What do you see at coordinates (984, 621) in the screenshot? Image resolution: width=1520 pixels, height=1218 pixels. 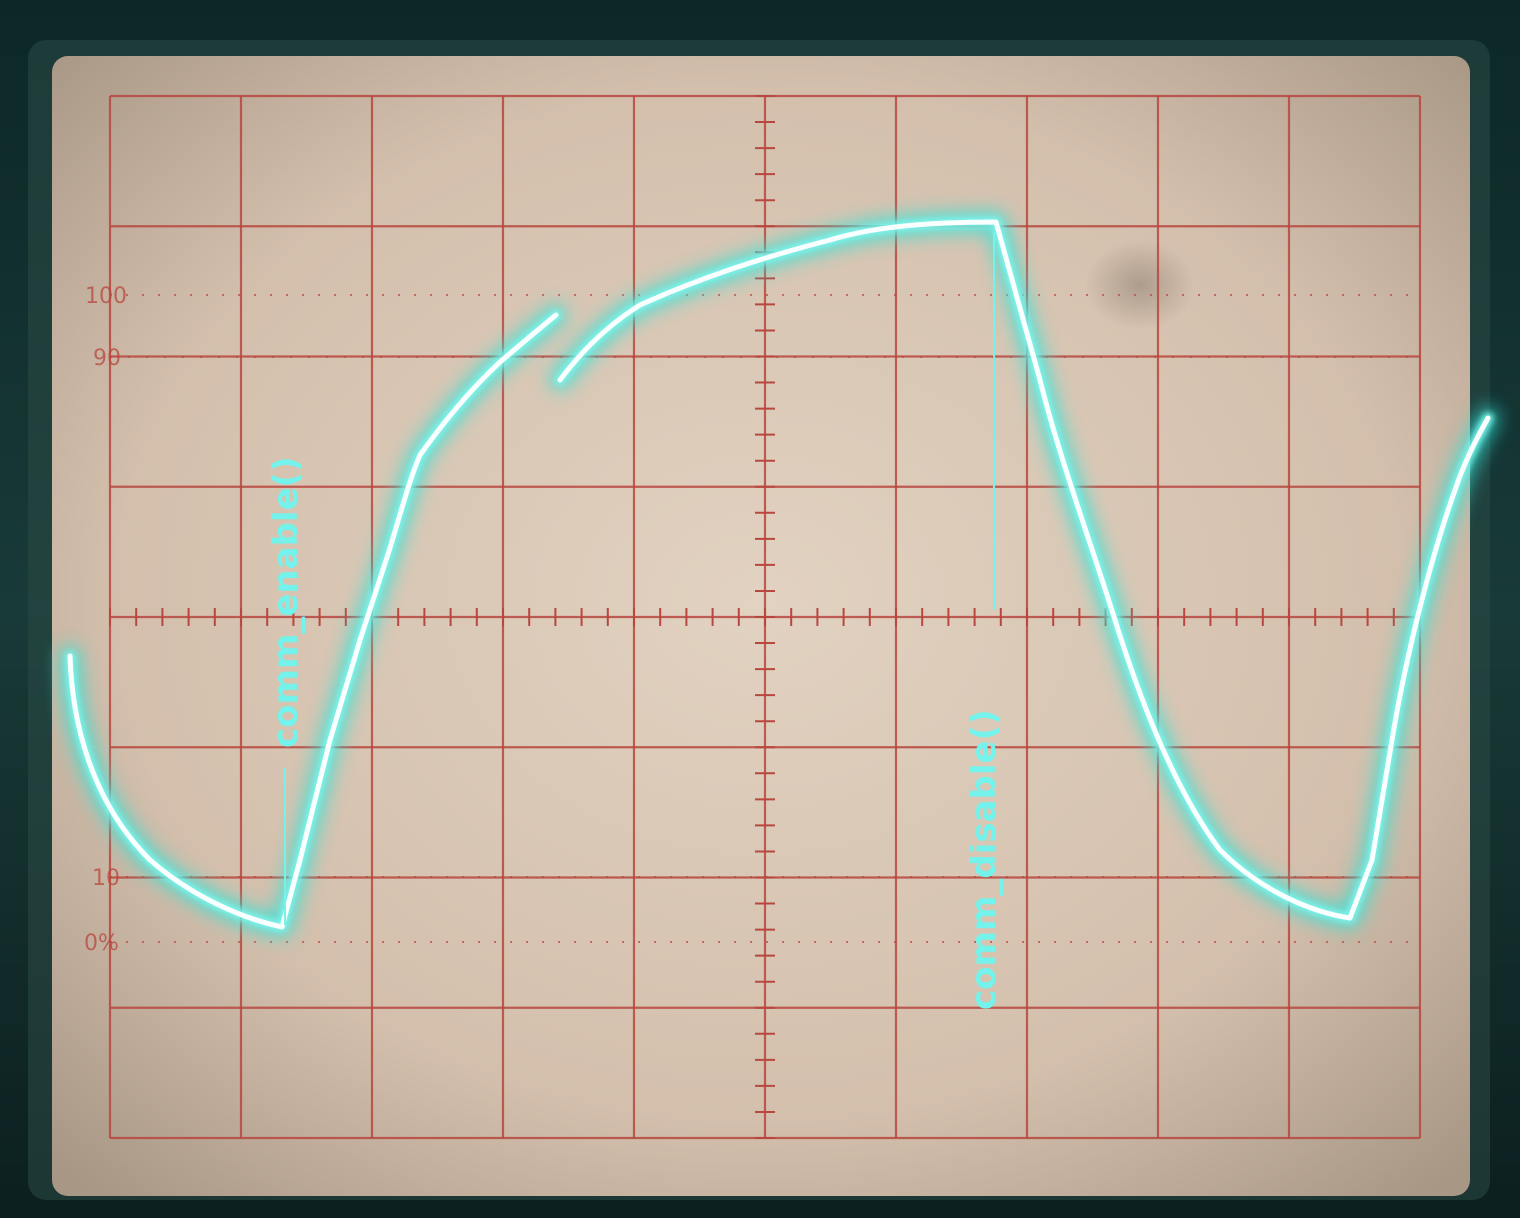 I see `comm-disable-annotation: comm_disable()` at bounding box center [984, 621].